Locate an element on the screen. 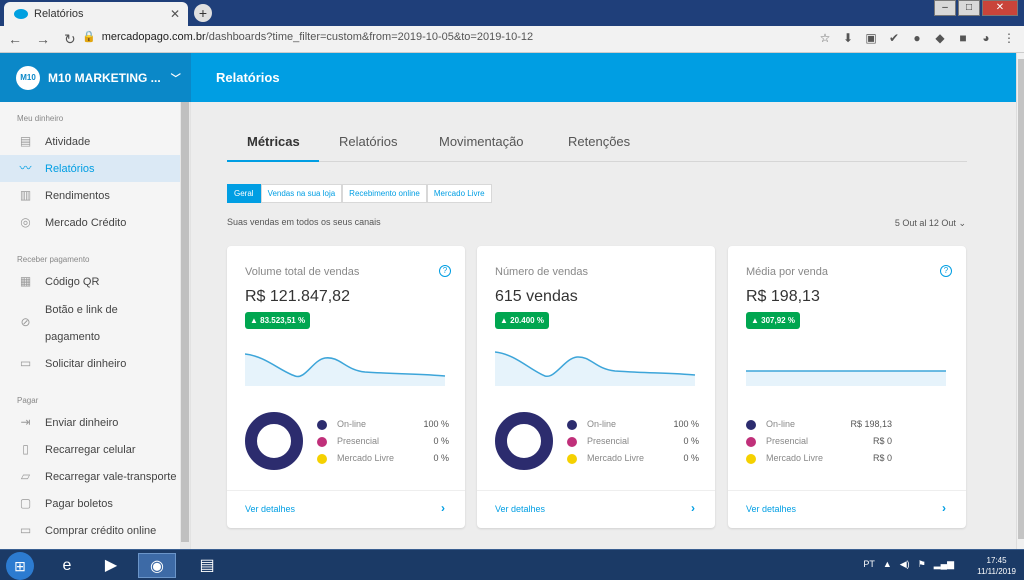  card-value: 615 vendas is located at coordinates (536, 296).